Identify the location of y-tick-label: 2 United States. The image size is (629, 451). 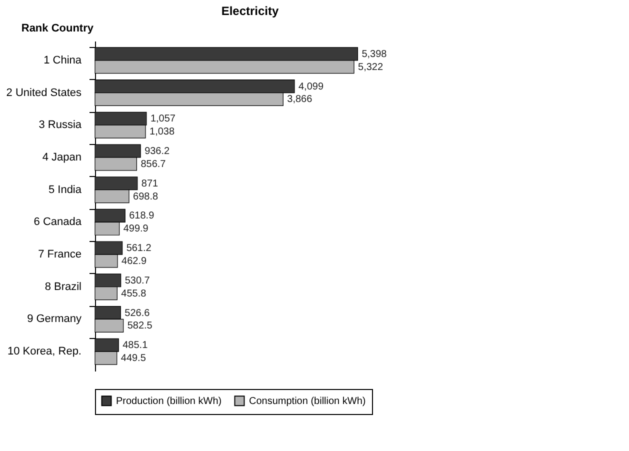
(44, 92).